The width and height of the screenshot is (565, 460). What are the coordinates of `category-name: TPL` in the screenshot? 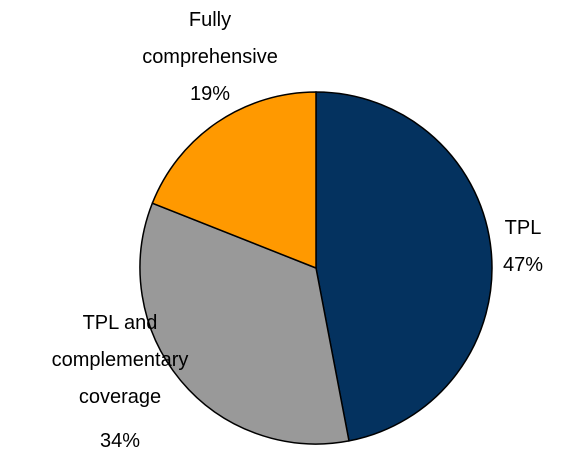 It's located at (523, 228).